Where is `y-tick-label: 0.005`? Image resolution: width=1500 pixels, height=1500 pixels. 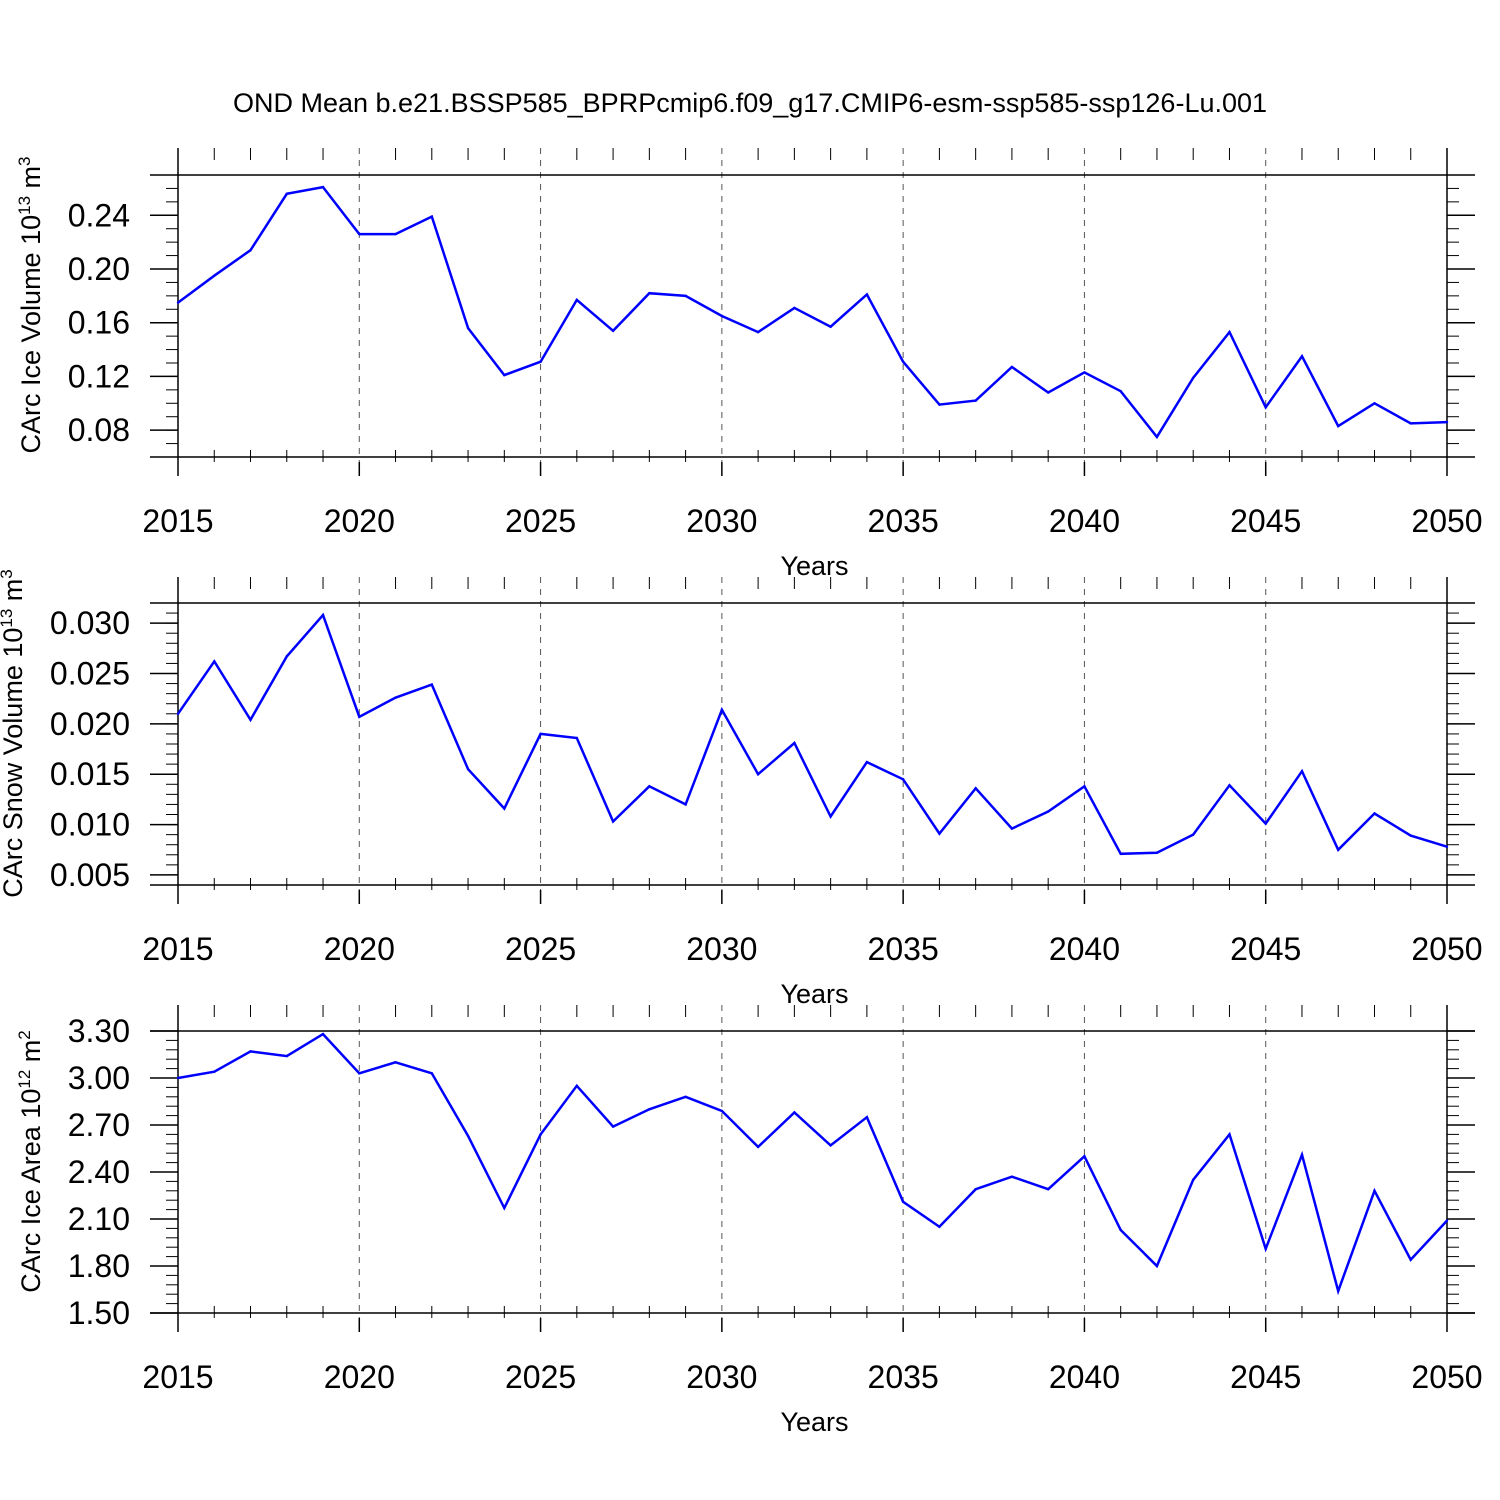
y-tick-label: 0.005 is located at coordinates (90, 875).